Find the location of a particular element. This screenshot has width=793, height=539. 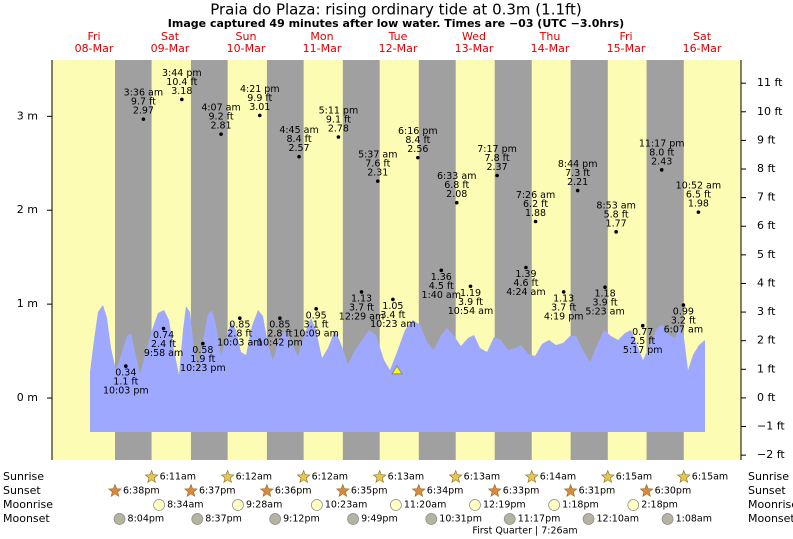

event-time: 10:23am is located at coordinates (346, 505).